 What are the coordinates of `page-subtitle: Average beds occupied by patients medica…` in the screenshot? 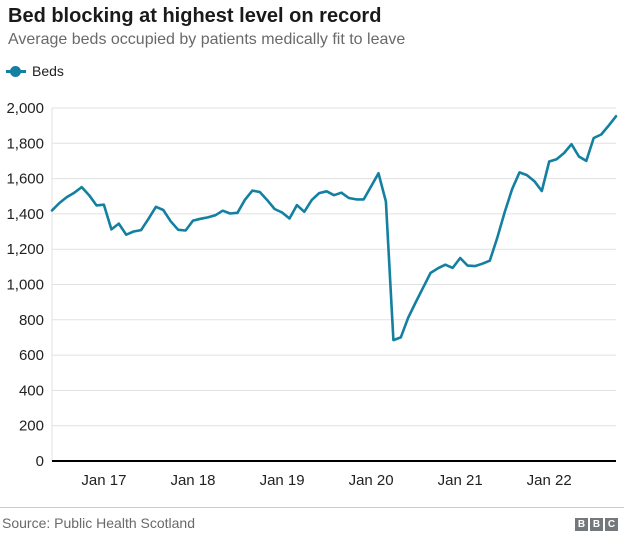 It's located at (207, 39).